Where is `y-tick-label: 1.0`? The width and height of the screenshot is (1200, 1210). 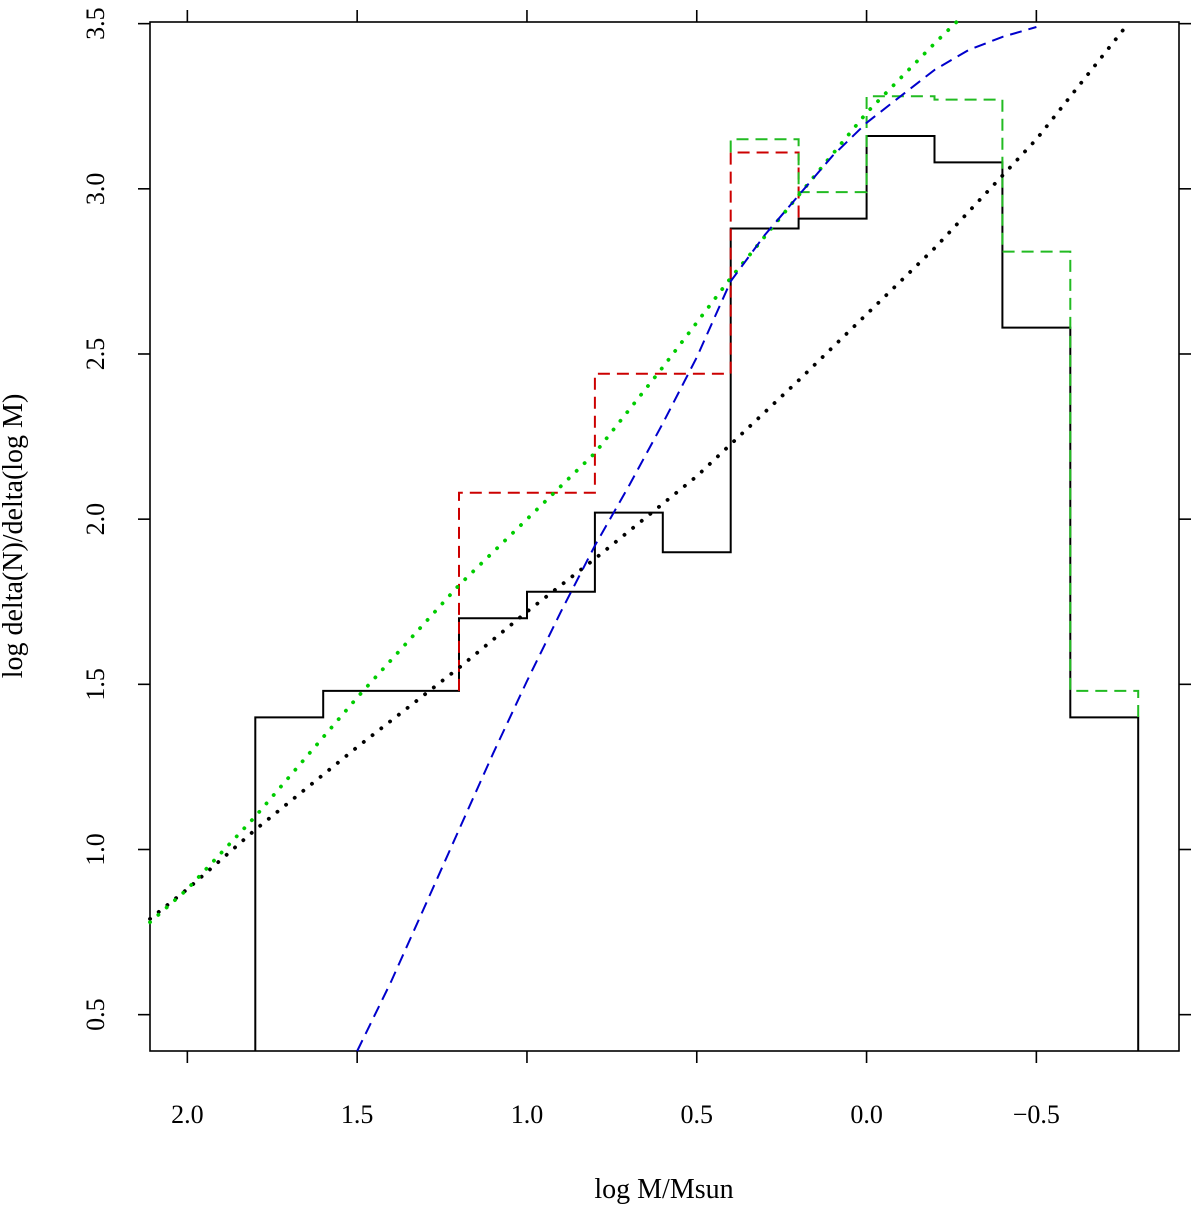 y-tick-label: 1.0 is located at coordinates (95, 849).